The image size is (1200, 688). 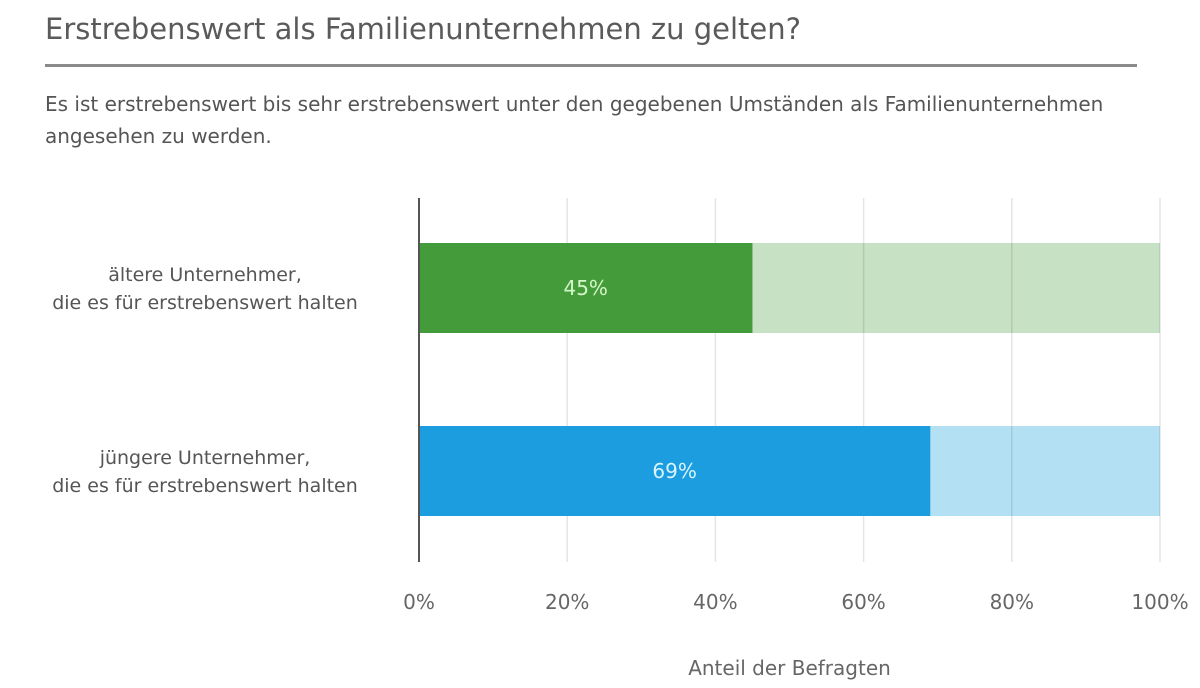 What do you see at coordinates (205, 275) in the screenshot?
I see `category-label: ältere Unternehmer,` at bounding box center [205, 275].